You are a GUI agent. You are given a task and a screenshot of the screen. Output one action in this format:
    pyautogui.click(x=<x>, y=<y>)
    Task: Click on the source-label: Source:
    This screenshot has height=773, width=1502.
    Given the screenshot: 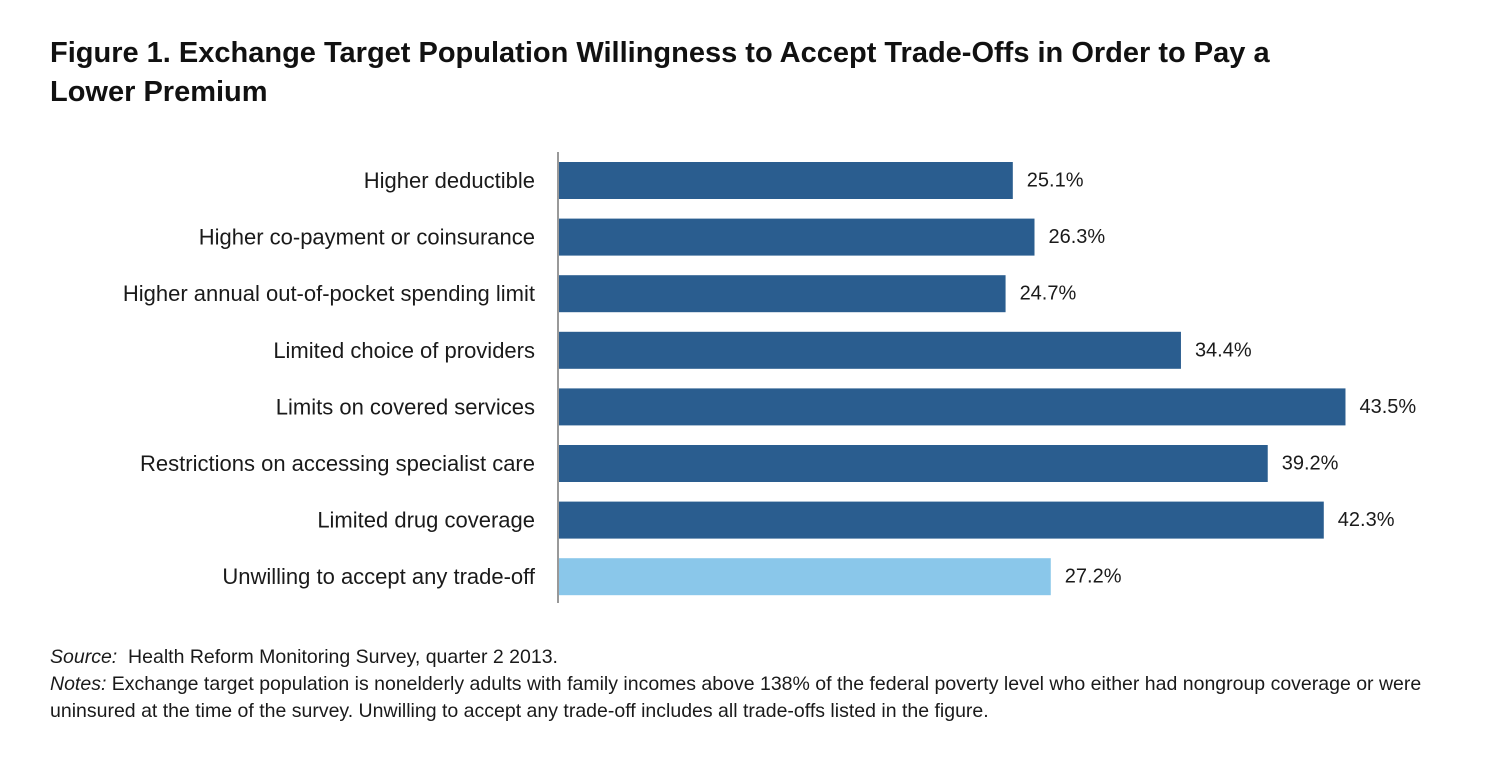 What is the action you would take?
    pyautogui.click(x=84, y=657)
    